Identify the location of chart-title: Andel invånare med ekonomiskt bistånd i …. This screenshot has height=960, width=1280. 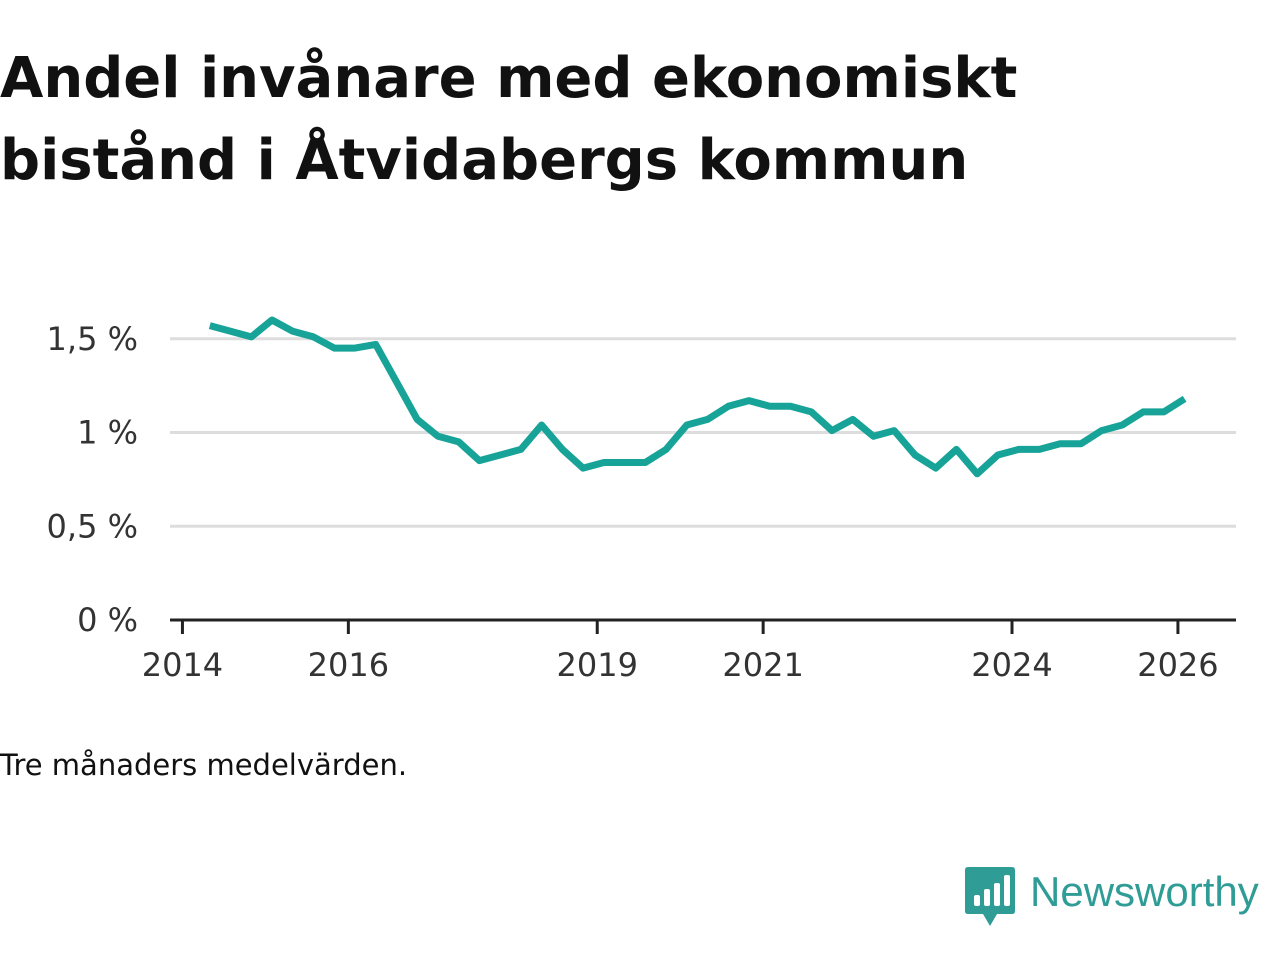
(509, 119).